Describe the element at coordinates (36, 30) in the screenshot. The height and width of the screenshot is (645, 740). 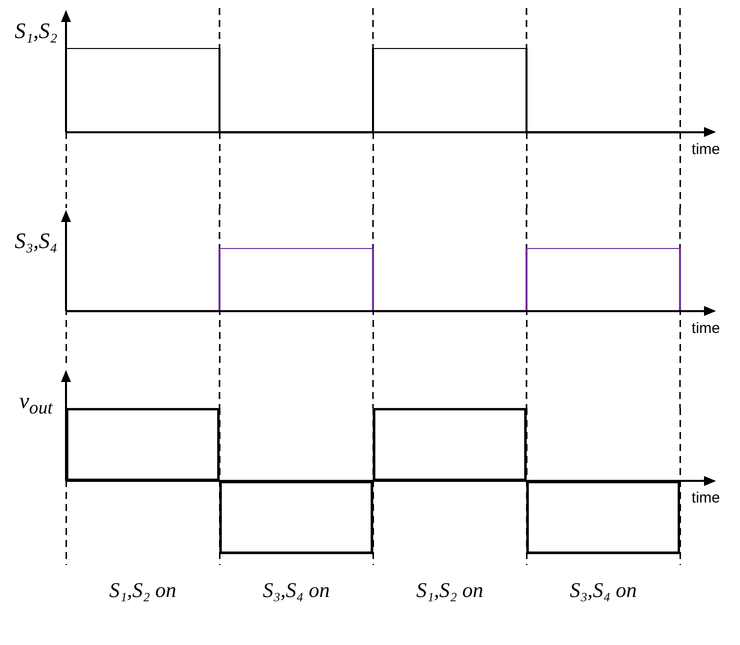
I see `y-axis-title: S₁,S₂` at that location.